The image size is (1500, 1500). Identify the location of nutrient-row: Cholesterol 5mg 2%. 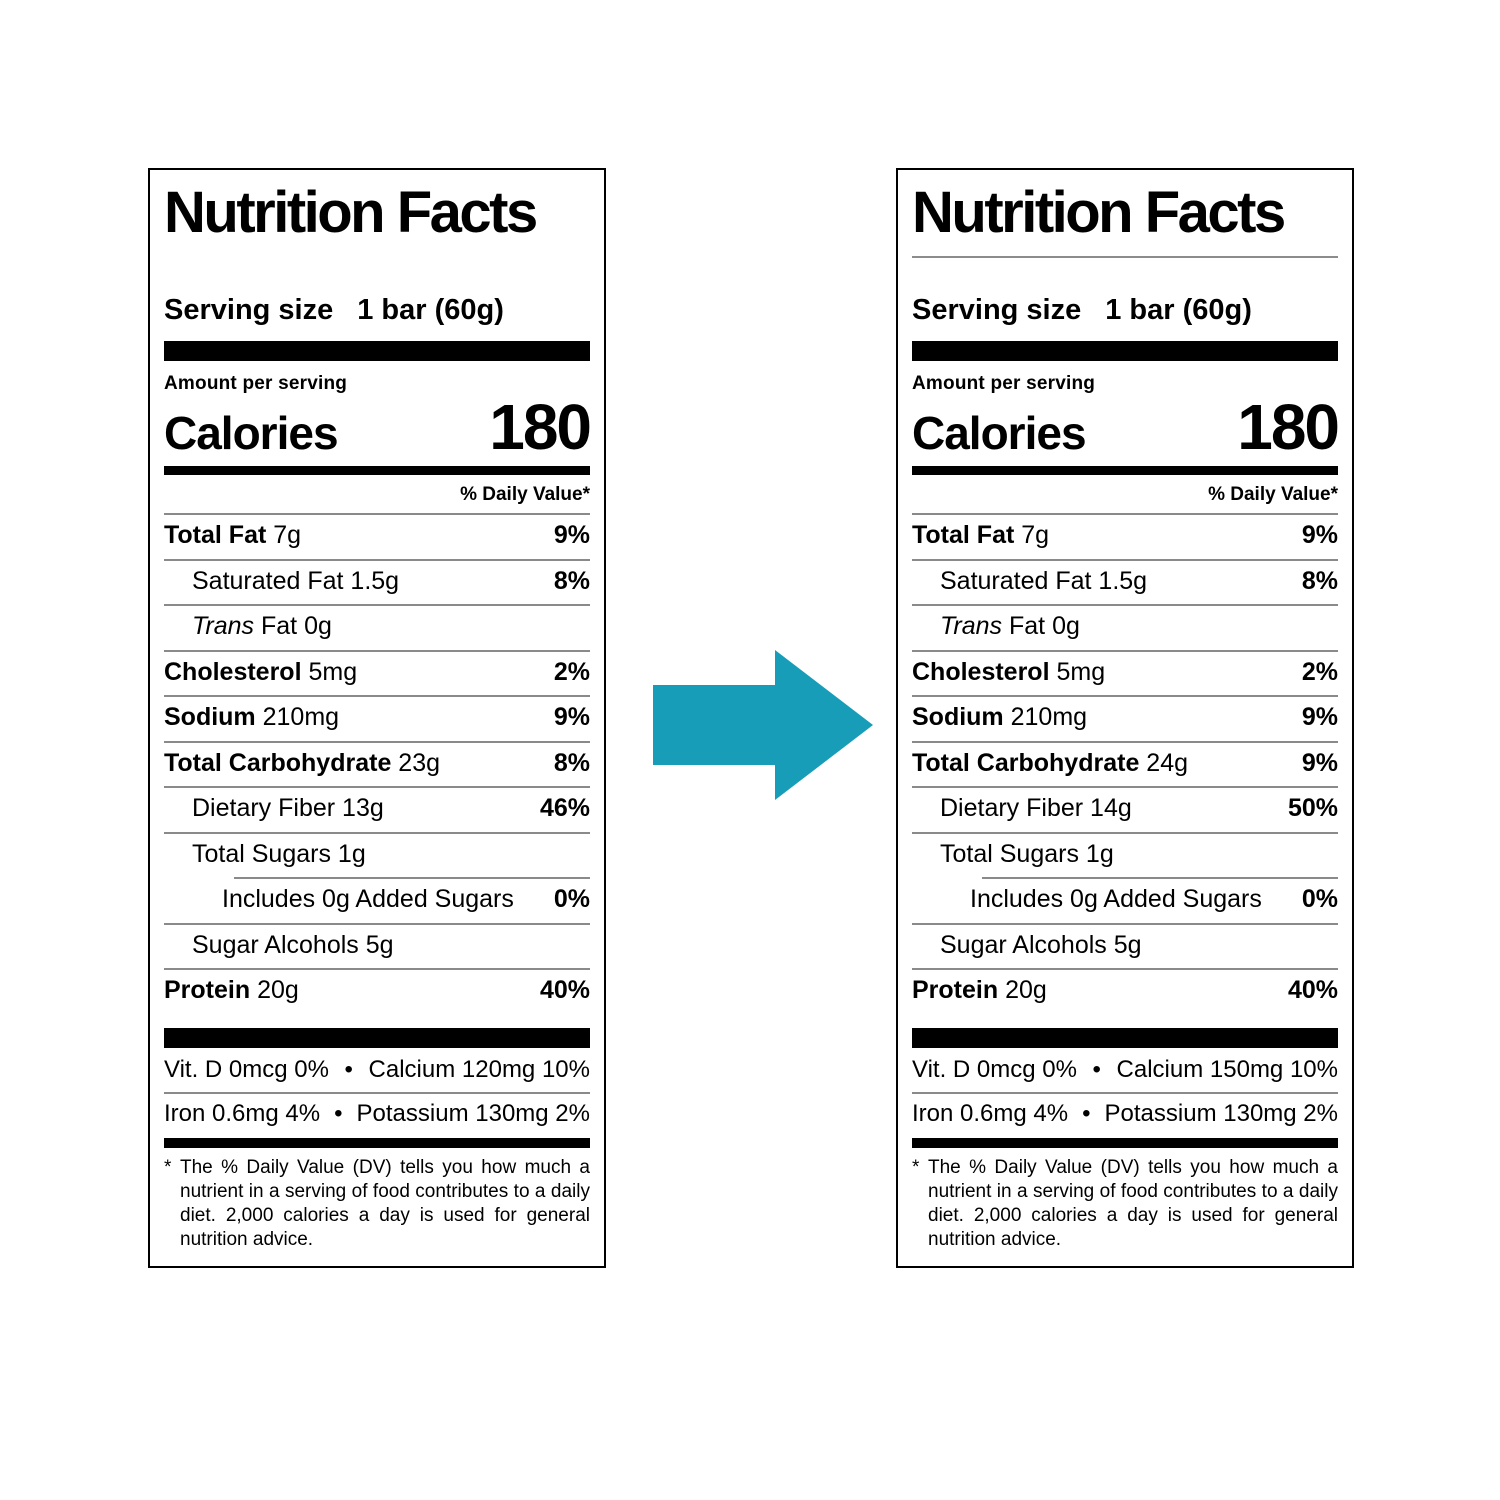
(377, 672).